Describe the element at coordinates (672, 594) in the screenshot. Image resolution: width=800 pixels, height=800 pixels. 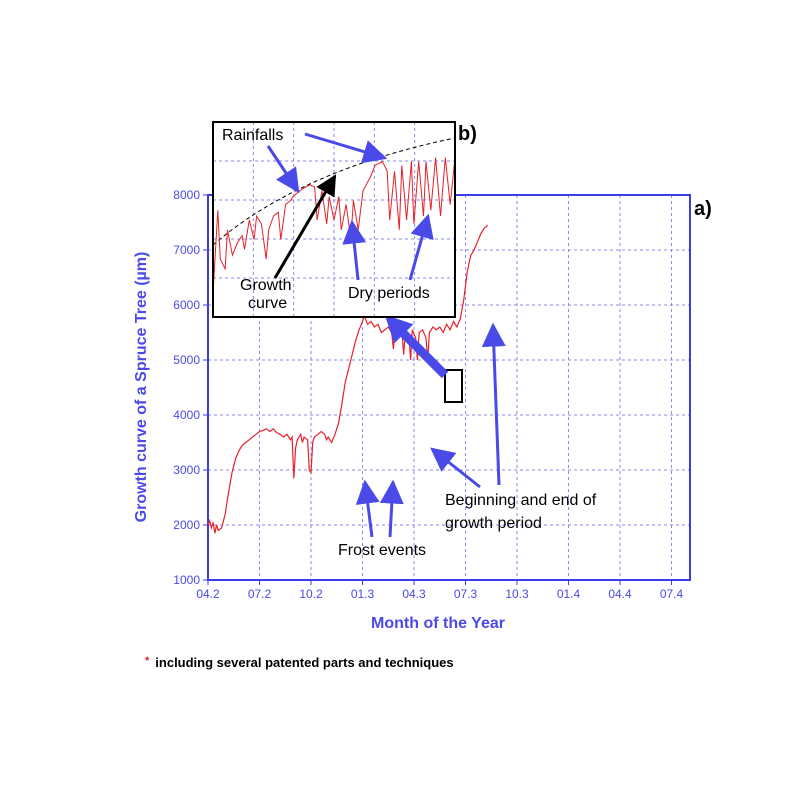
I see `x-tick-label: 07.4` at that location.